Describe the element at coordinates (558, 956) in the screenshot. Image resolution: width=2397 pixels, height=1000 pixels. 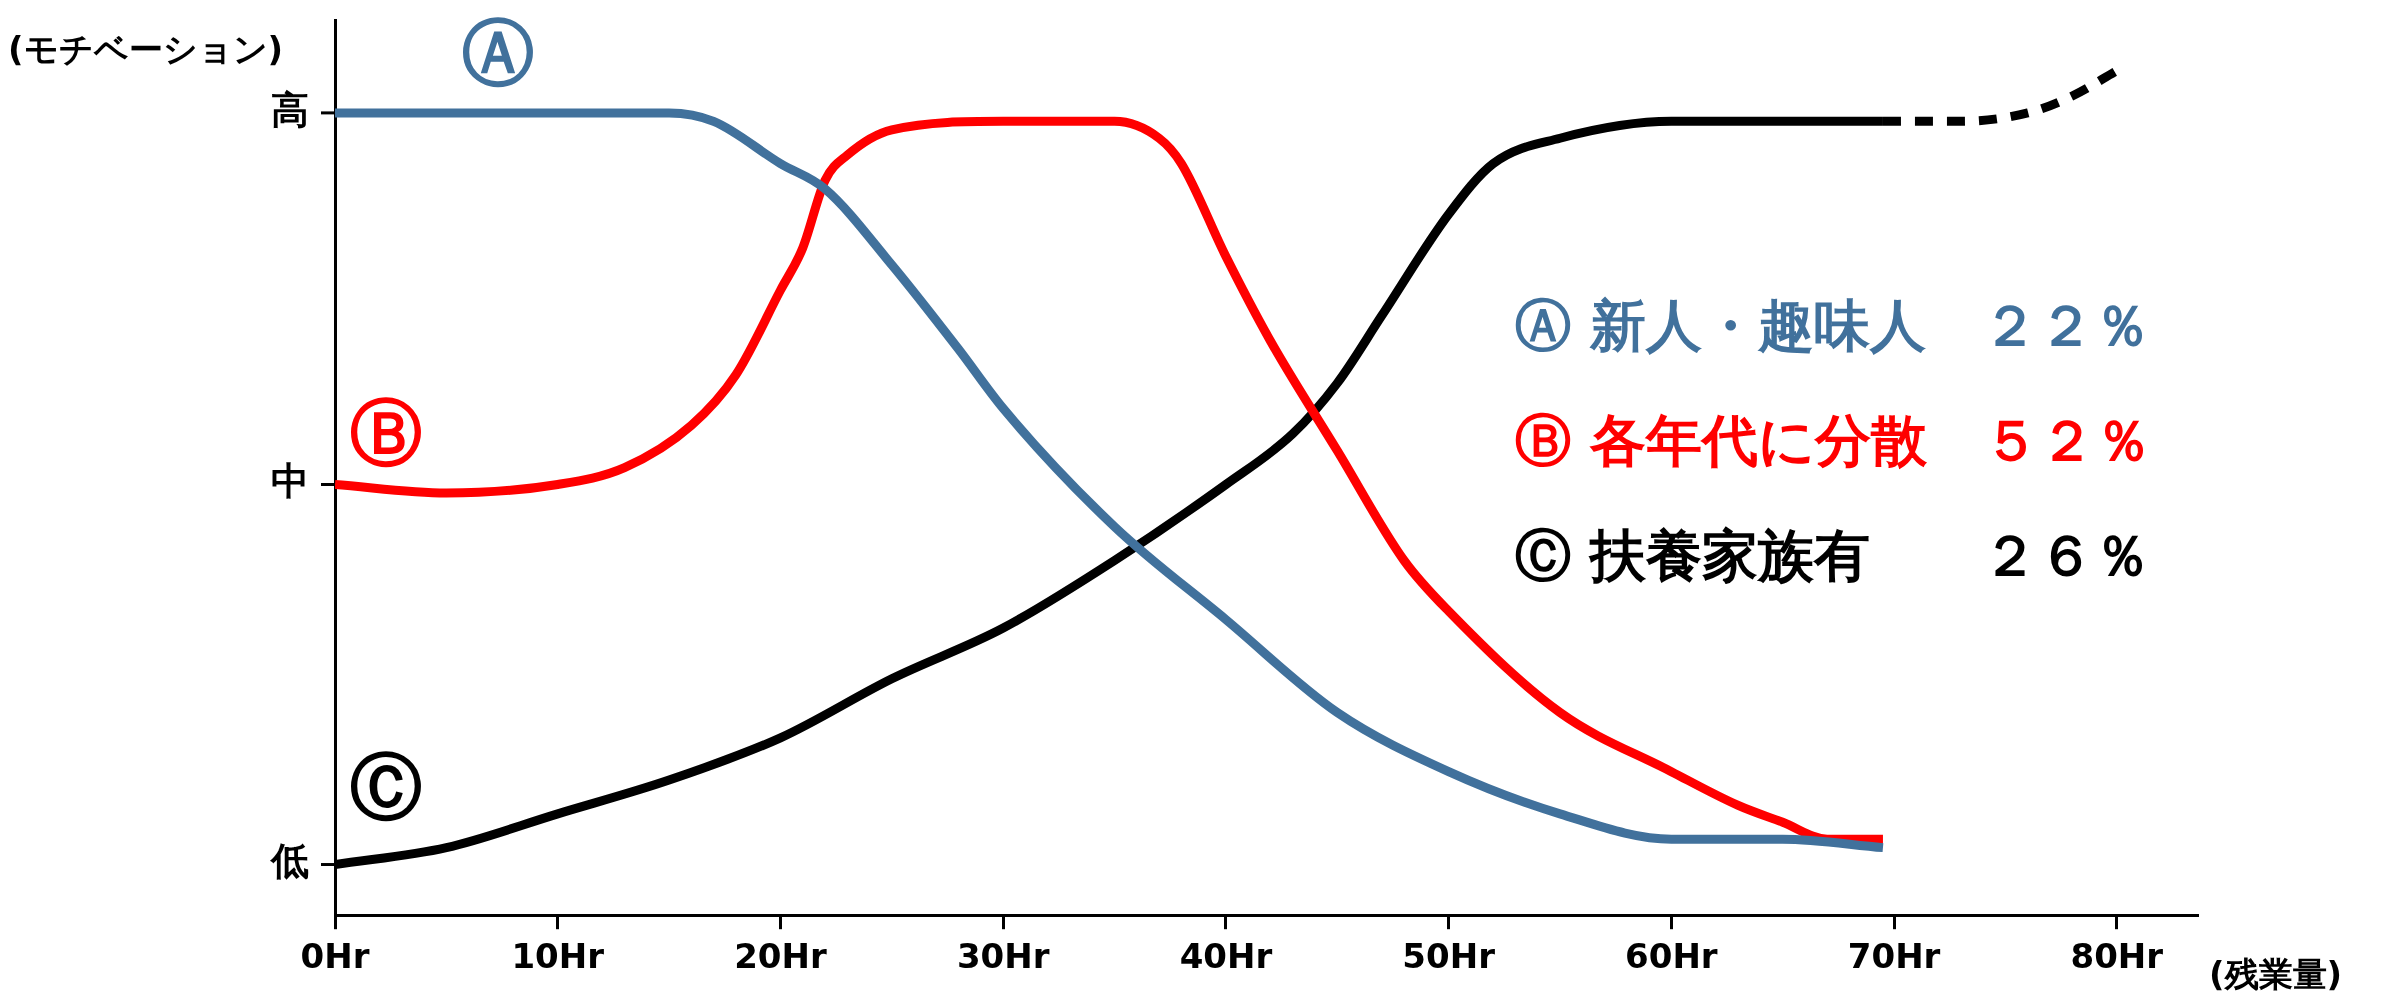
I see `x-tick-label: 10Hr` at that location.